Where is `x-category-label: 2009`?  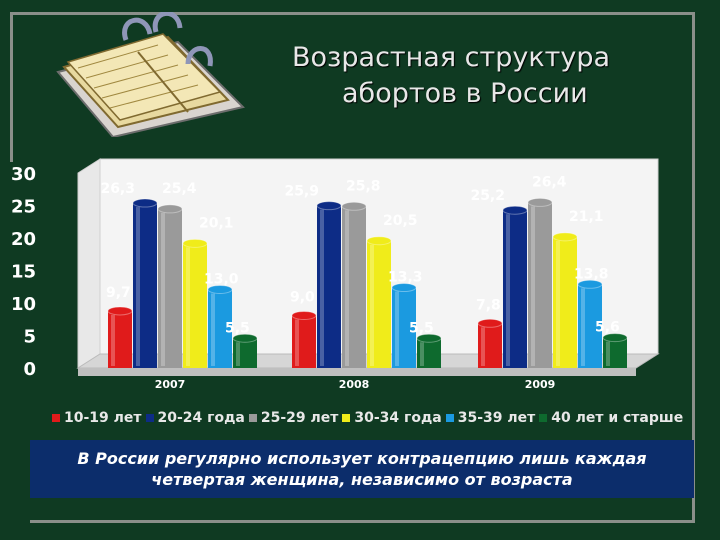 x-category-label: 2009 is located at coordinates (540, 384).